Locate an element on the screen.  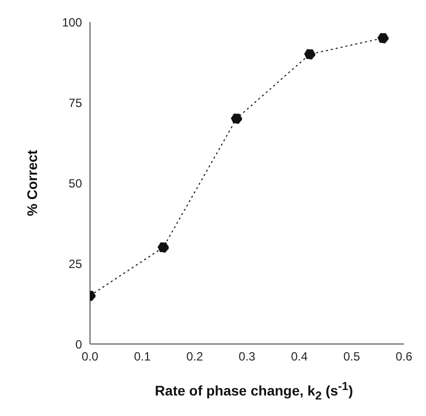
x-tick-label: 0.6 is located at coordinates (404, 357).